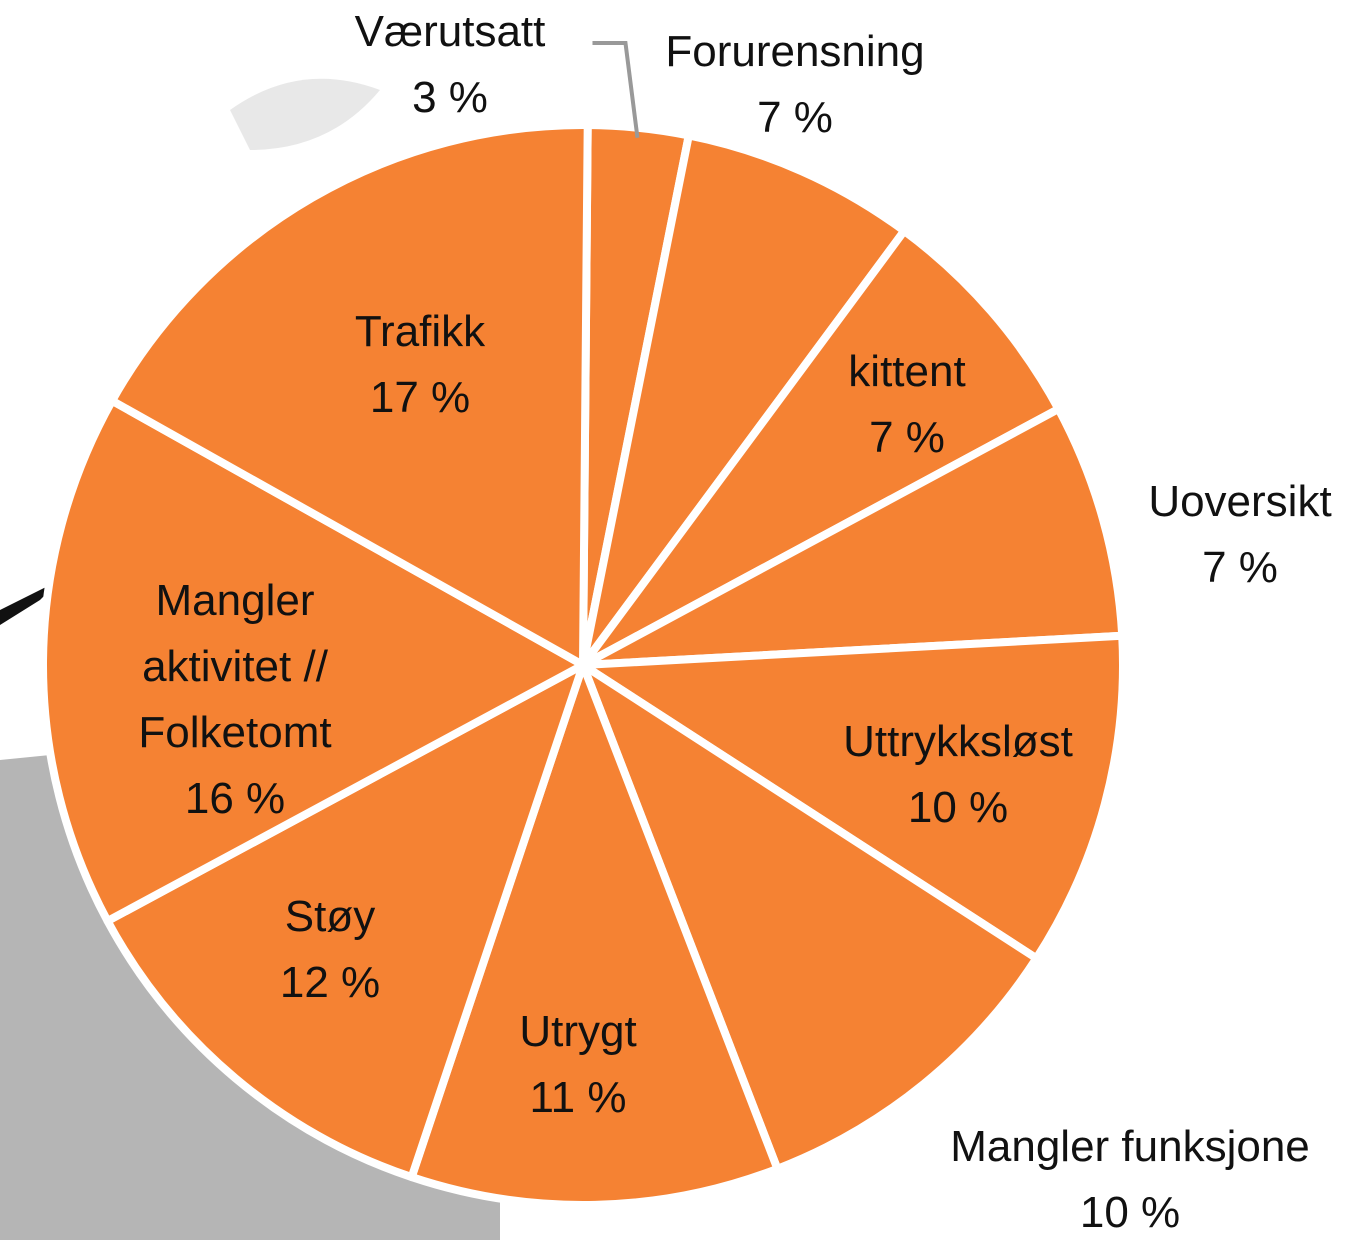 The image size is (1358, 1240). I want to click on value-label: 11 %, so click(578, 1097).